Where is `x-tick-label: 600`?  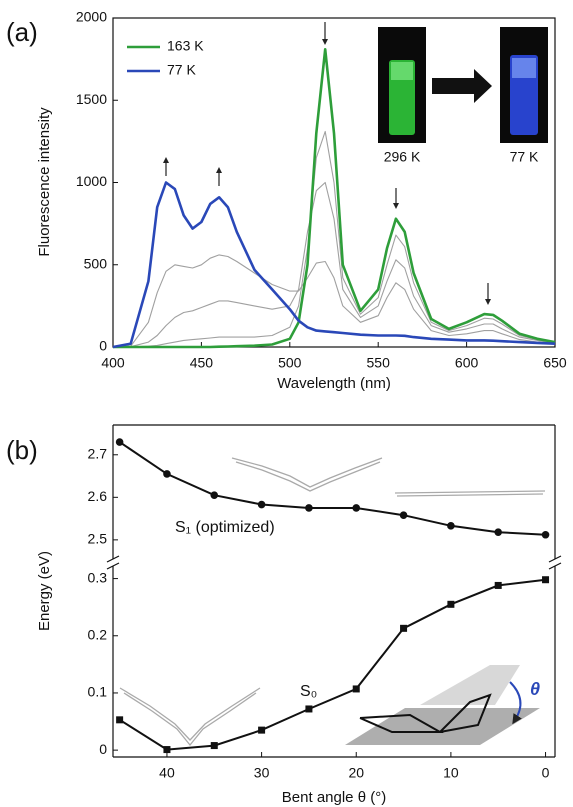 x-tick-label: 600 is located at coordinates (467, 363).